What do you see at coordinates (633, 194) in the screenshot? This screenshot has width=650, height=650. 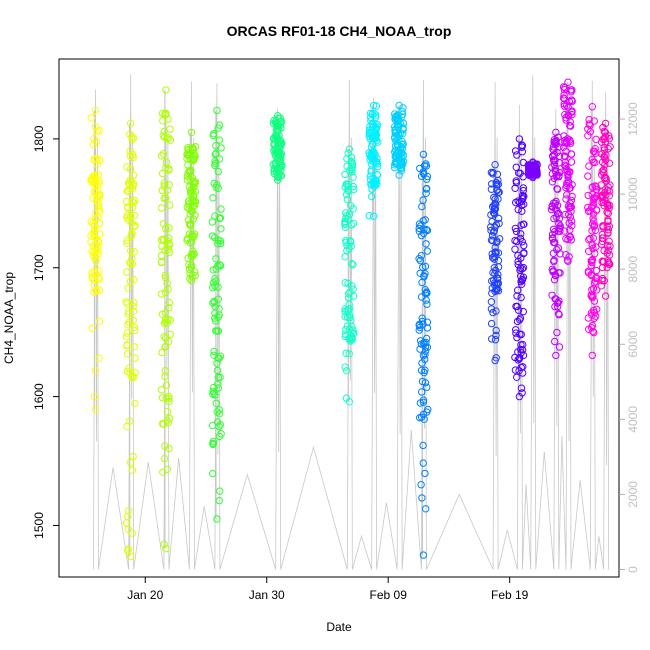 I see `y2-tick-label: 10000` at bounding box center [633, 194].